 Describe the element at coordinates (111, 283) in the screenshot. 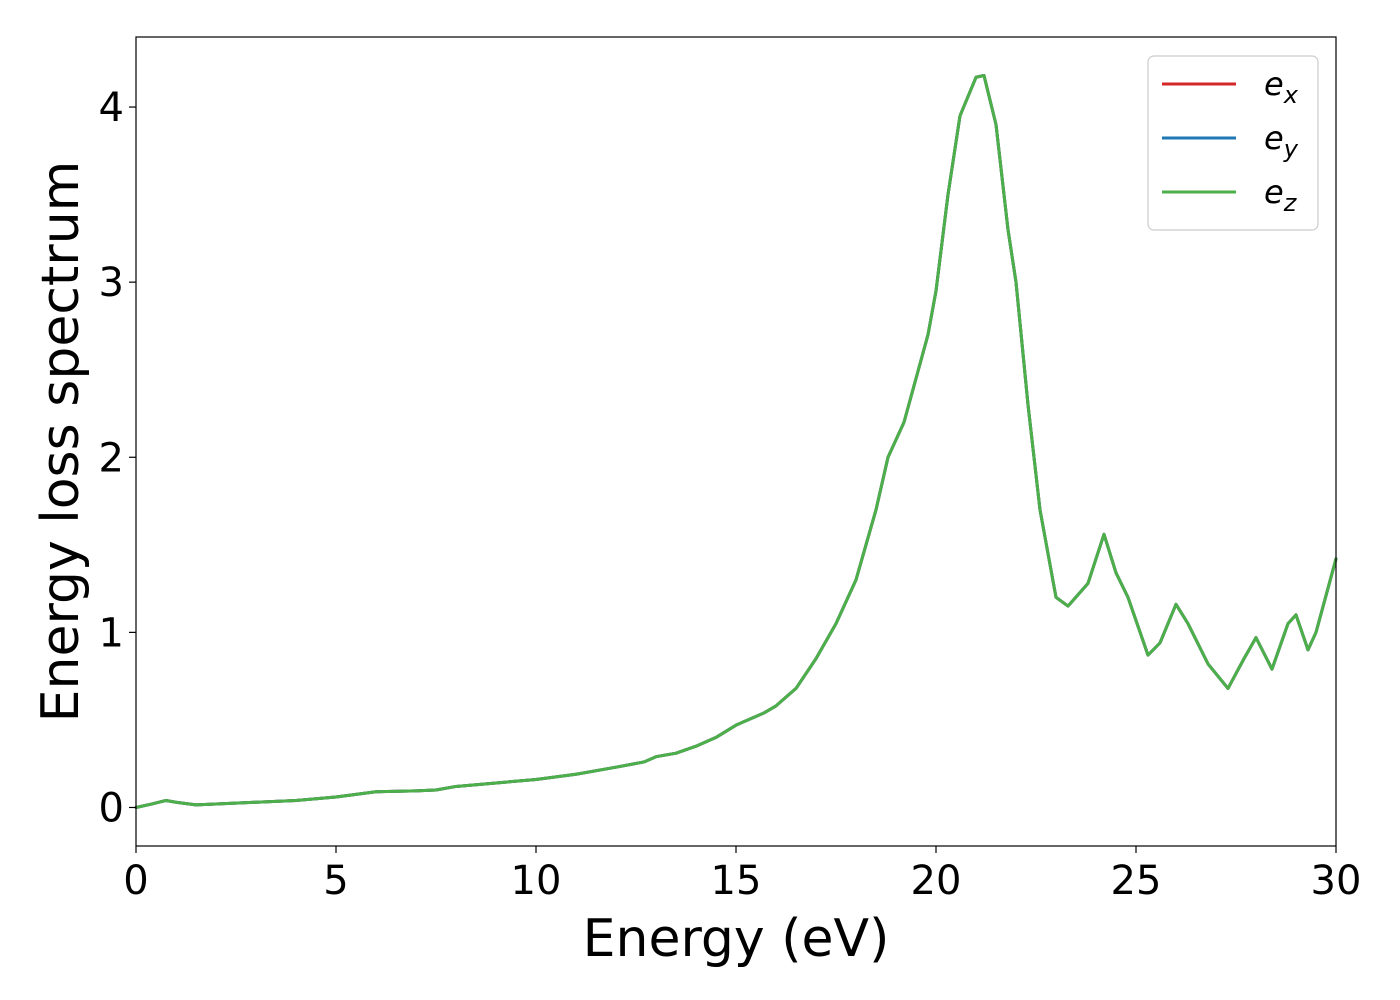

I see `y-tick-label: 3` at that location.